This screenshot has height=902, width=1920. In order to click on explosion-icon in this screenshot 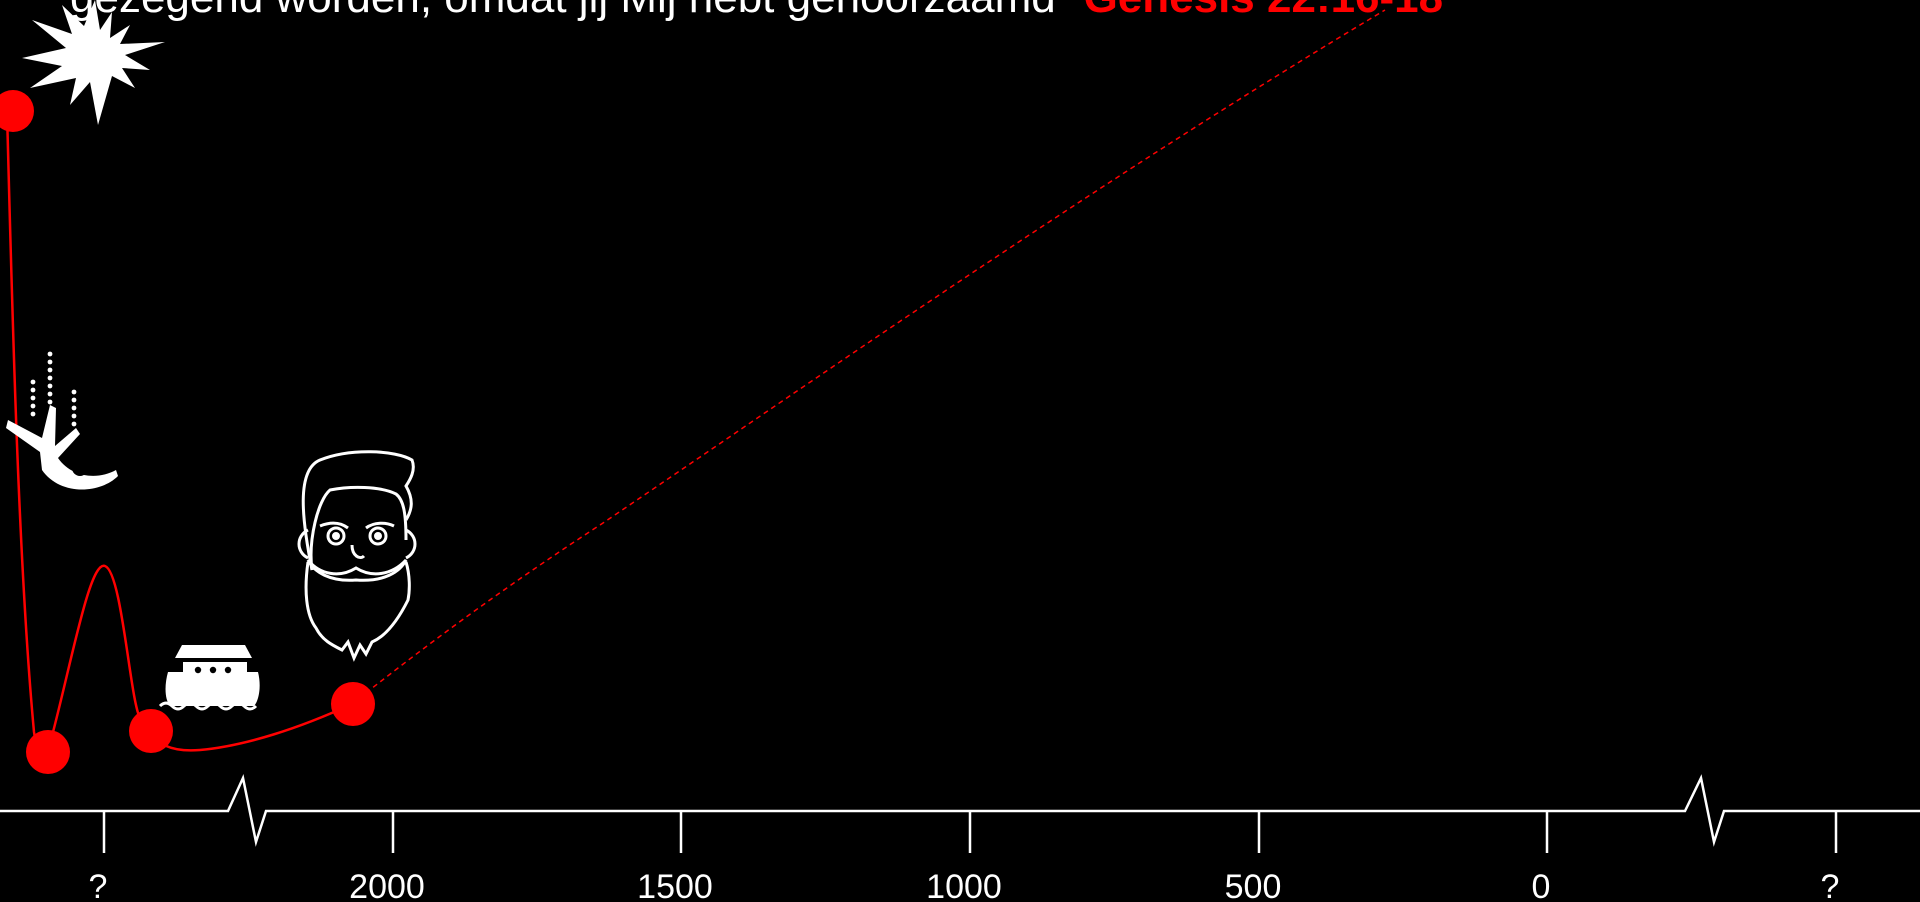, I will do `click(93, 62)`.